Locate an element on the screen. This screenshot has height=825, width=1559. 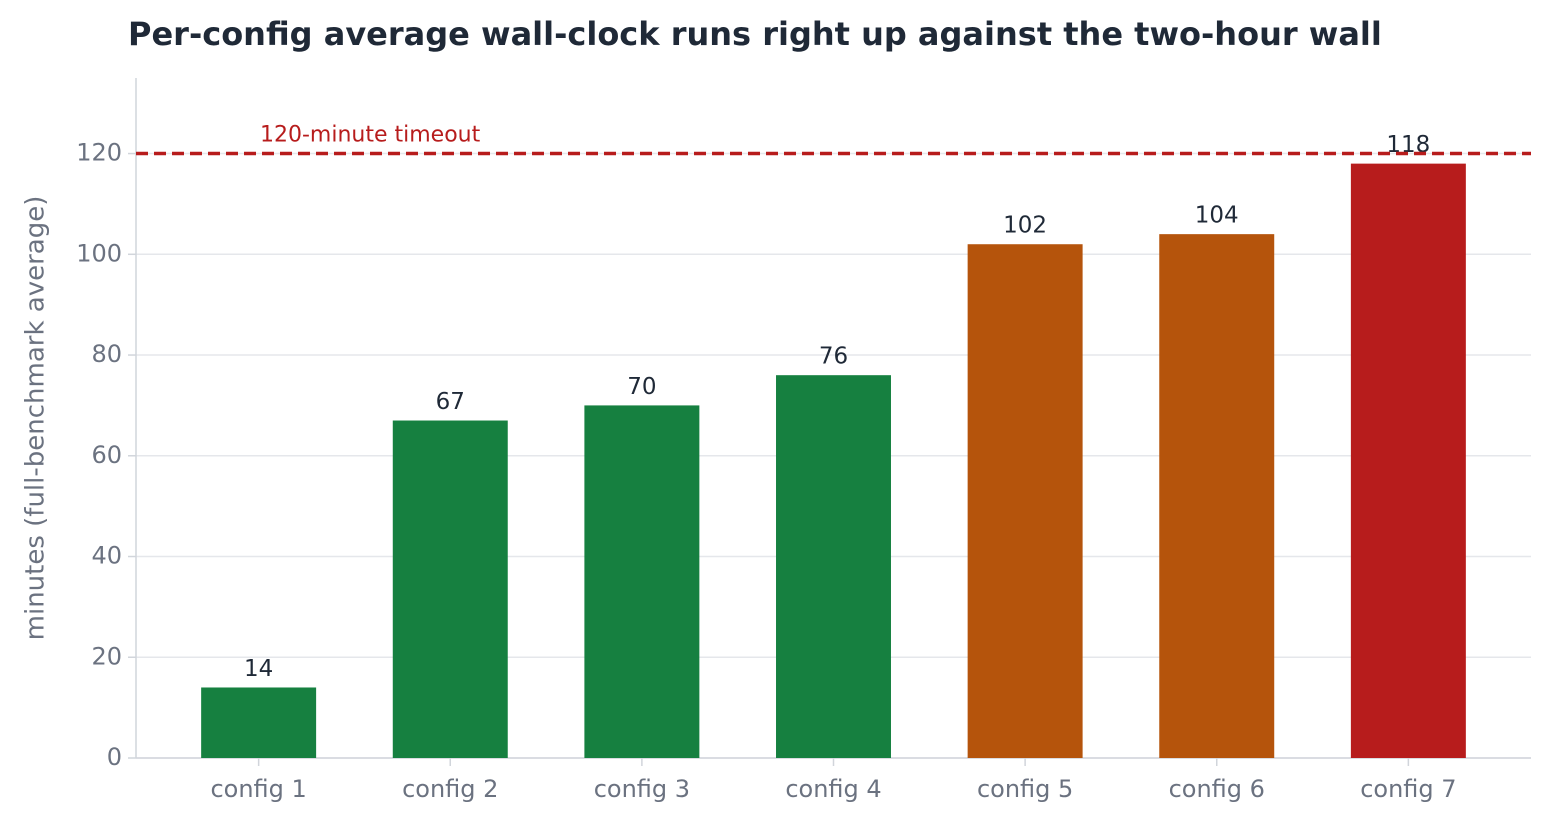
value-label: 104 is located at coordinates (1217, 216).